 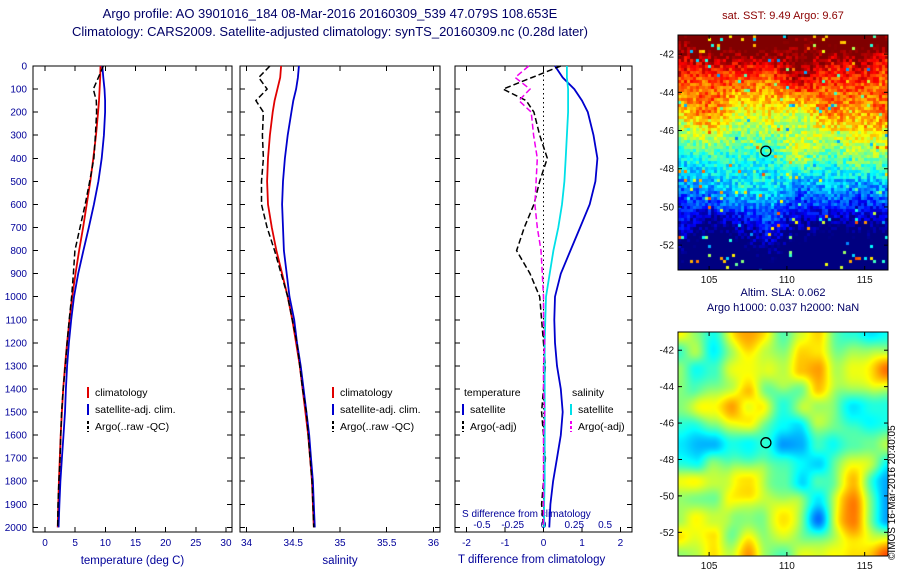 I want to click on svg-text: 1300, so click(x=16, y=366).